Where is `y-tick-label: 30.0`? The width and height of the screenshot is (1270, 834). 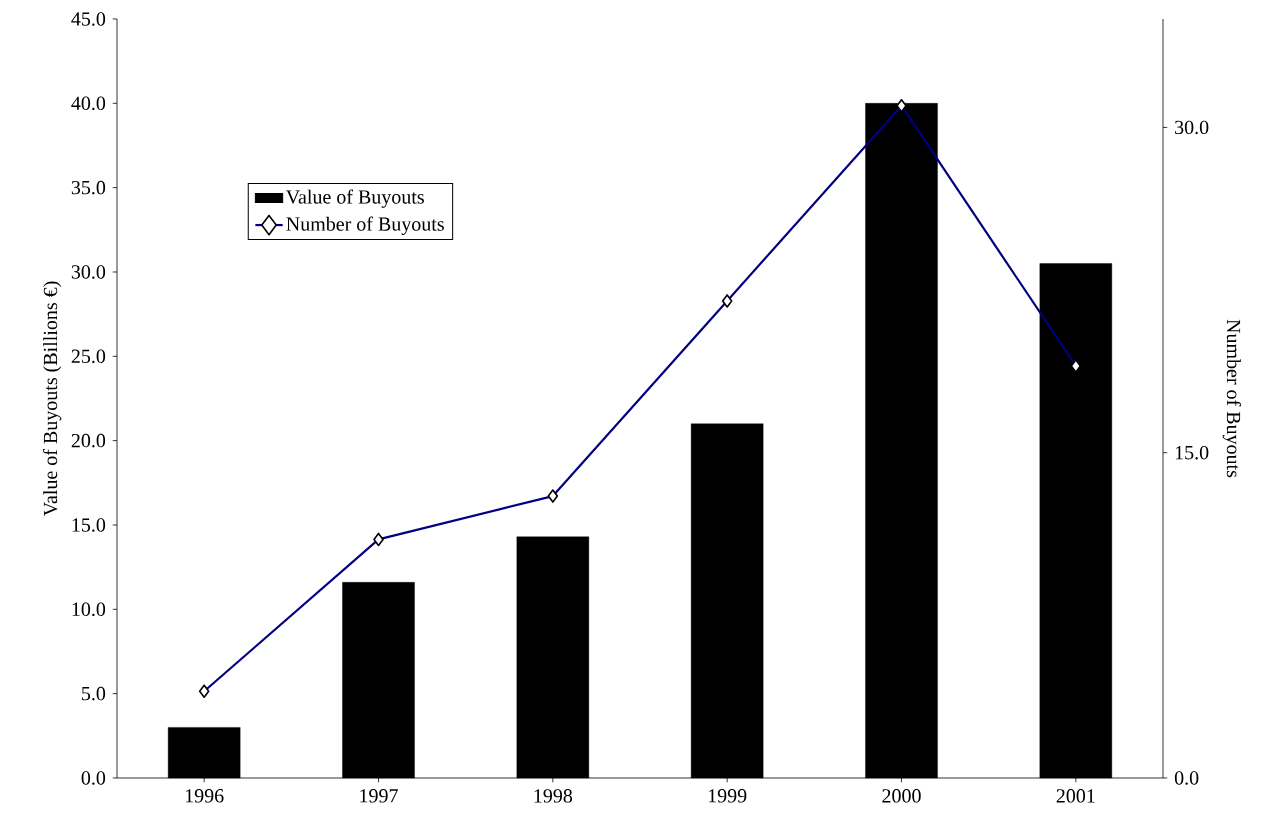 y-tick-label: 30.0 is located at coordinates (88, 272).